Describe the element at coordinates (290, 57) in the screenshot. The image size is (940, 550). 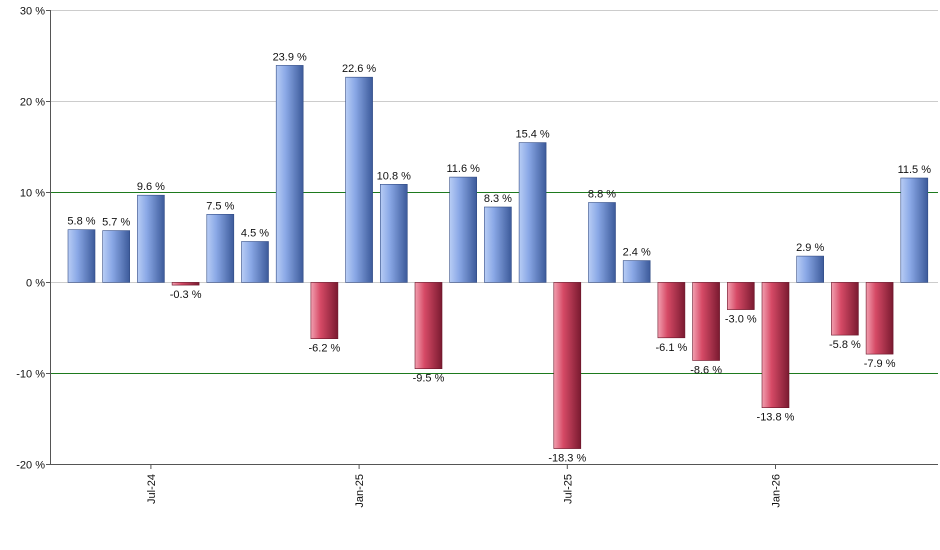
I see `data-label: 23.9 %` at that location.